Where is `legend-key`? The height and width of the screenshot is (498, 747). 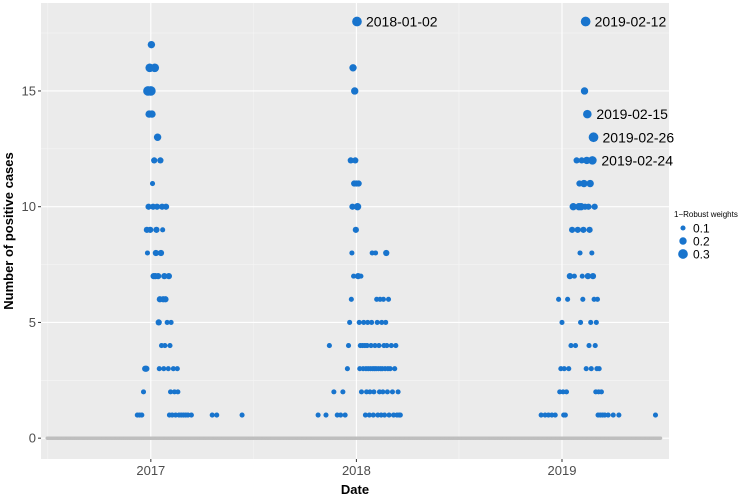
legend-key is located at coordinates (683, 254).